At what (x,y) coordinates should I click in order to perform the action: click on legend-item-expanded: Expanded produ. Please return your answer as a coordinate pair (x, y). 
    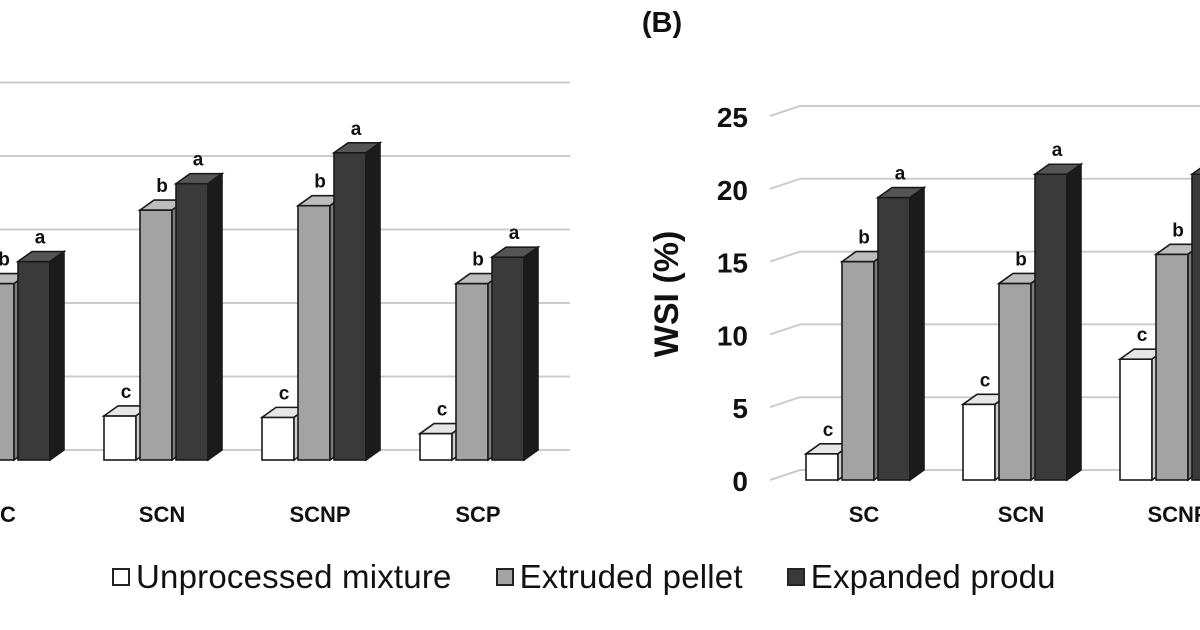
    Looking at the image, I should click on (921, 577).